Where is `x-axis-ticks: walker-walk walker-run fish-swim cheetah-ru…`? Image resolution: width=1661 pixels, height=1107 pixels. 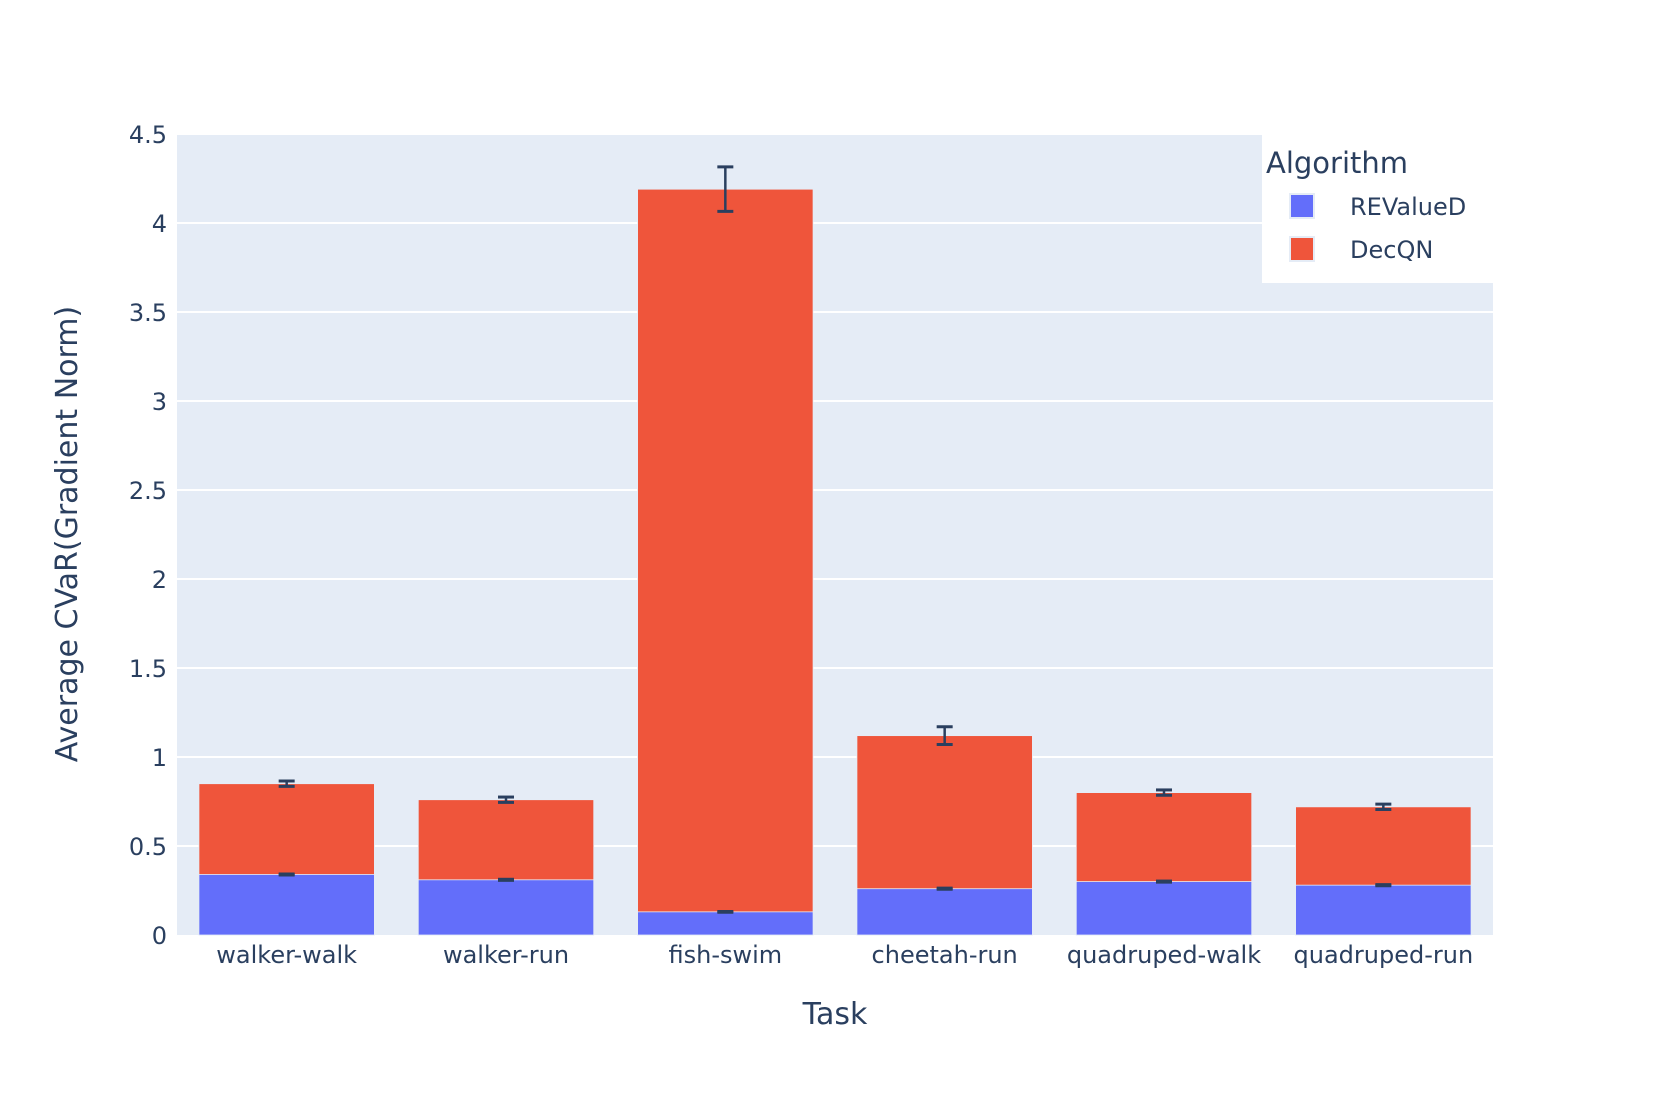
x-axis-ticks: walker-walk walker-run fish-swim cheetah-ru… is located at coordinates (844, 955).